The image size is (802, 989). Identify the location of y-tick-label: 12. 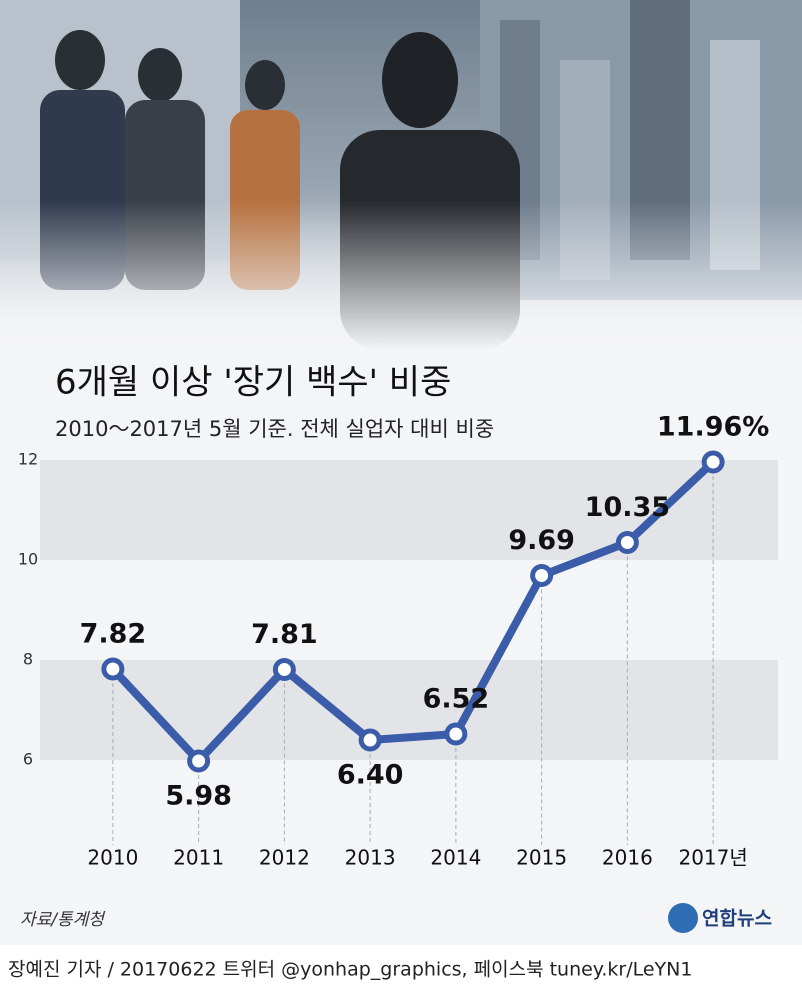
(28, 459).